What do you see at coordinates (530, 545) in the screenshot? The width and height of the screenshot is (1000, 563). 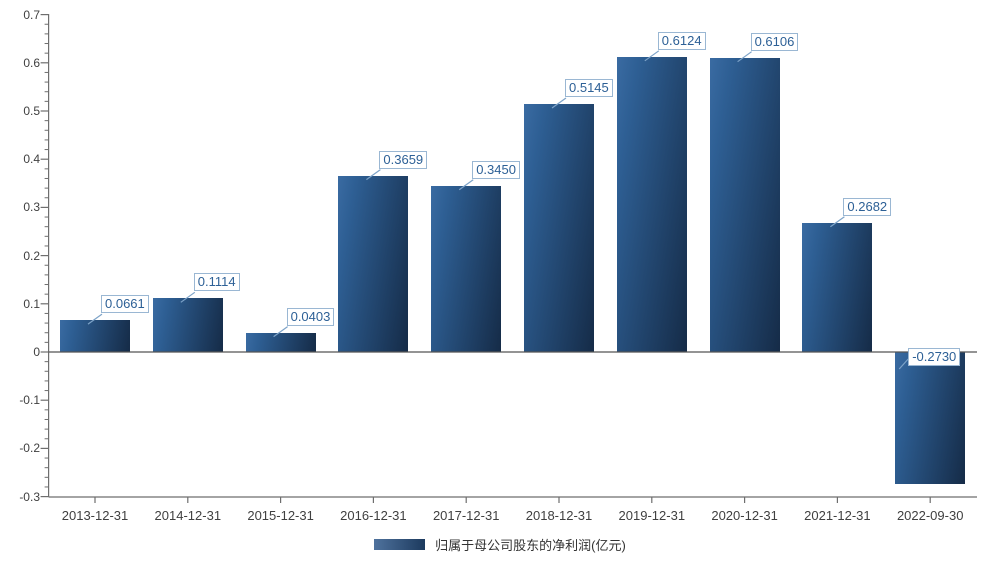 I see `legend-label: 归属于母公司股东的净利润(亿元)` at bounding box center [530, 545].